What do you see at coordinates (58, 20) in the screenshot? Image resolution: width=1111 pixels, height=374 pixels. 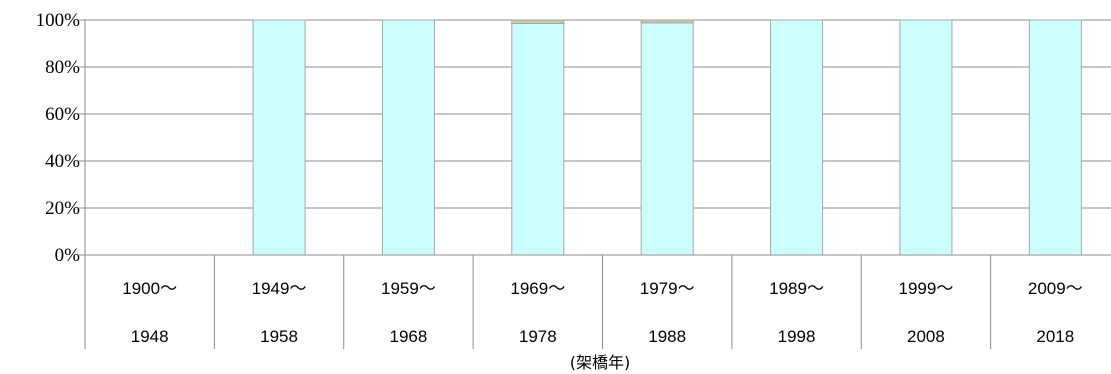 I see `y-tick-label: 100%` at bounding box center [58, 20].